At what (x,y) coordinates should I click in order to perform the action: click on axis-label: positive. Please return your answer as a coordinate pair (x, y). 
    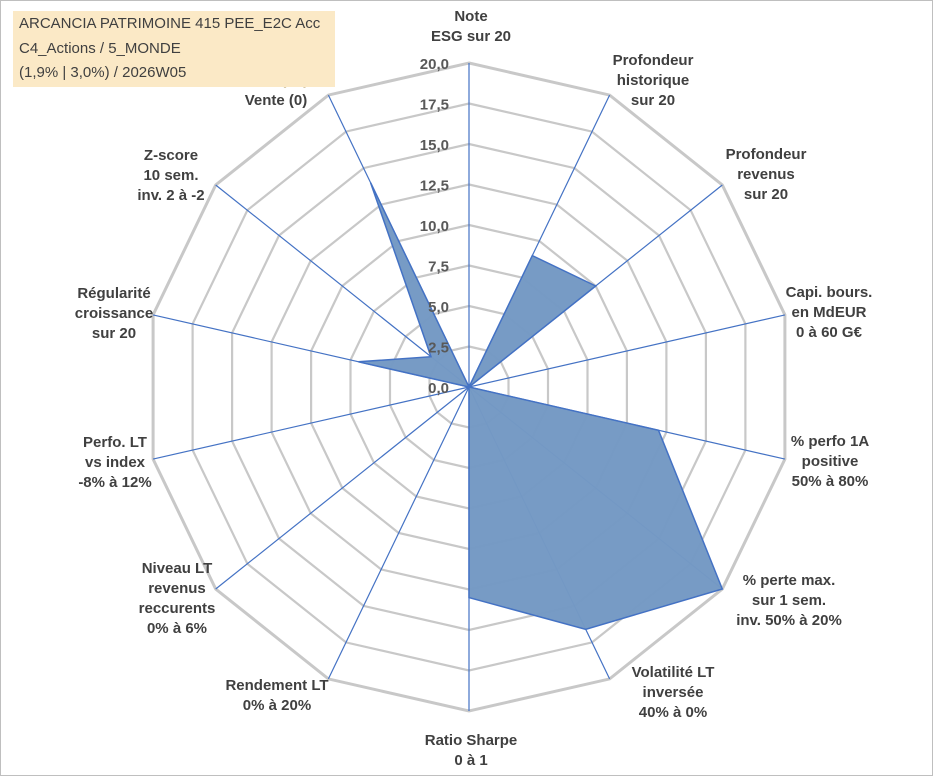
    Looking at the image, I should click on (830, 461).